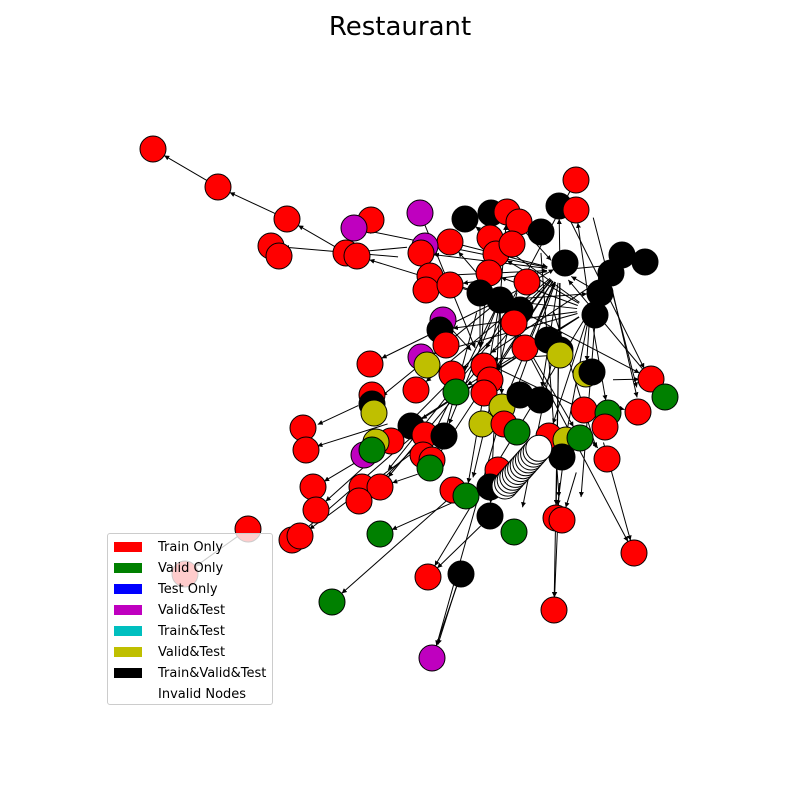  Describe the element at coordinates (191, 568) in the screenshot. I see `legend-label: Valid Only` at that location.